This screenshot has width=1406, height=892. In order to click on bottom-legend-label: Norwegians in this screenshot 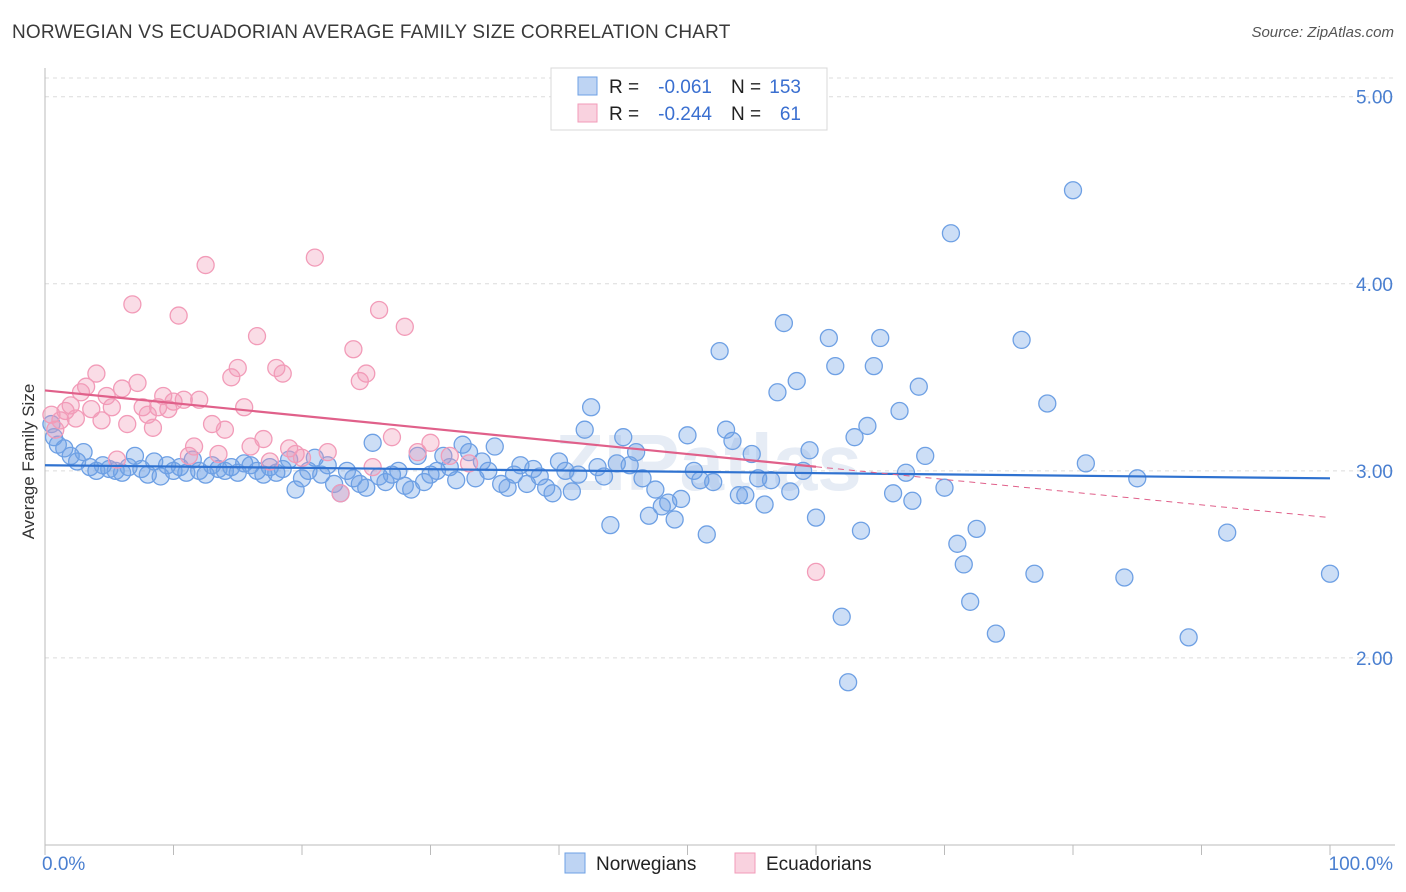, I will do `click(646, 864)`.